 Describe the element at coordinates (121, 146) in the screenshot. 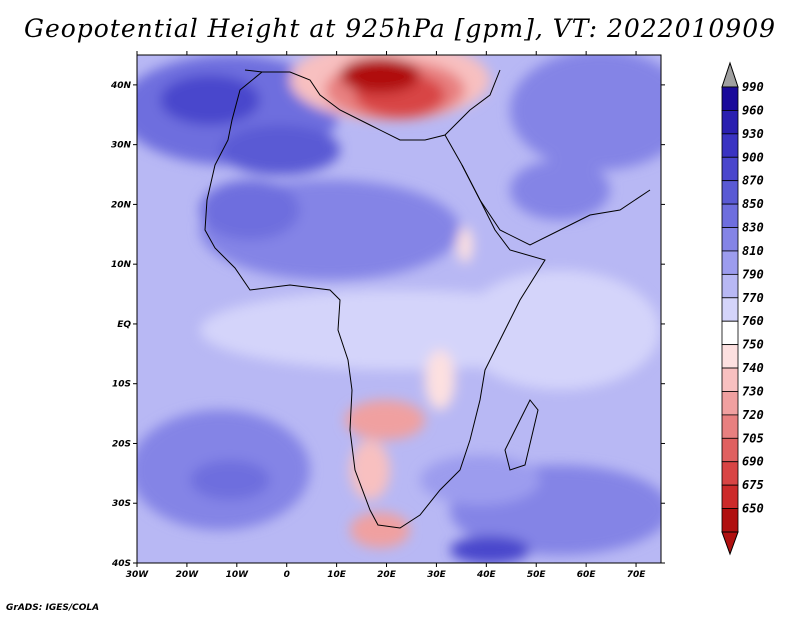

I see `lat-tick-label: 30N` at that location.